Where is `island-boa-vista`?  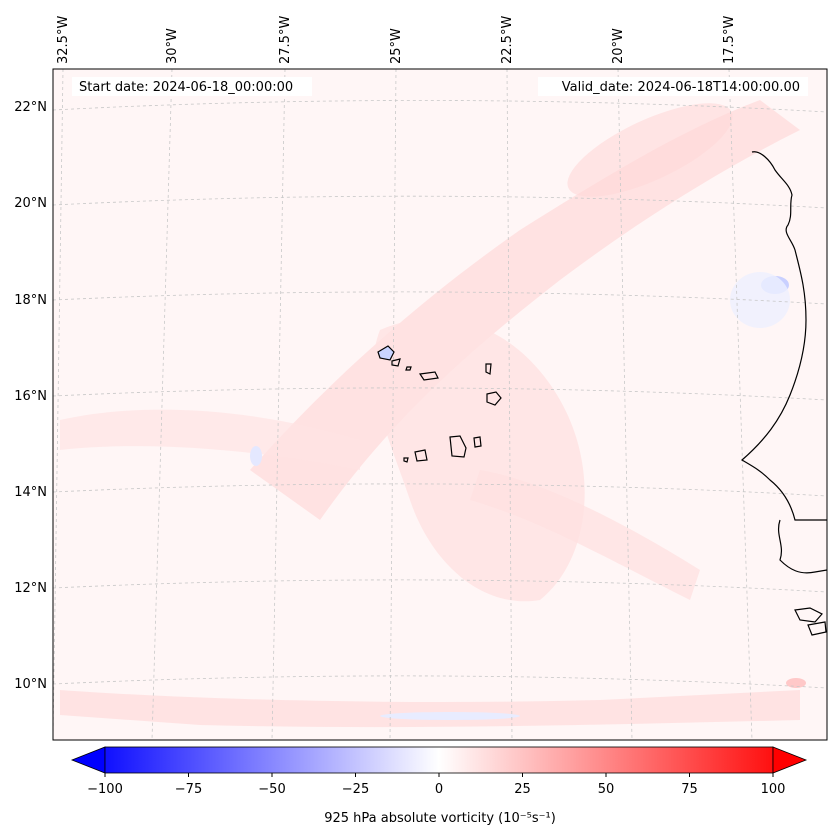
island-boa-vista is located at coordinates (494, 398).